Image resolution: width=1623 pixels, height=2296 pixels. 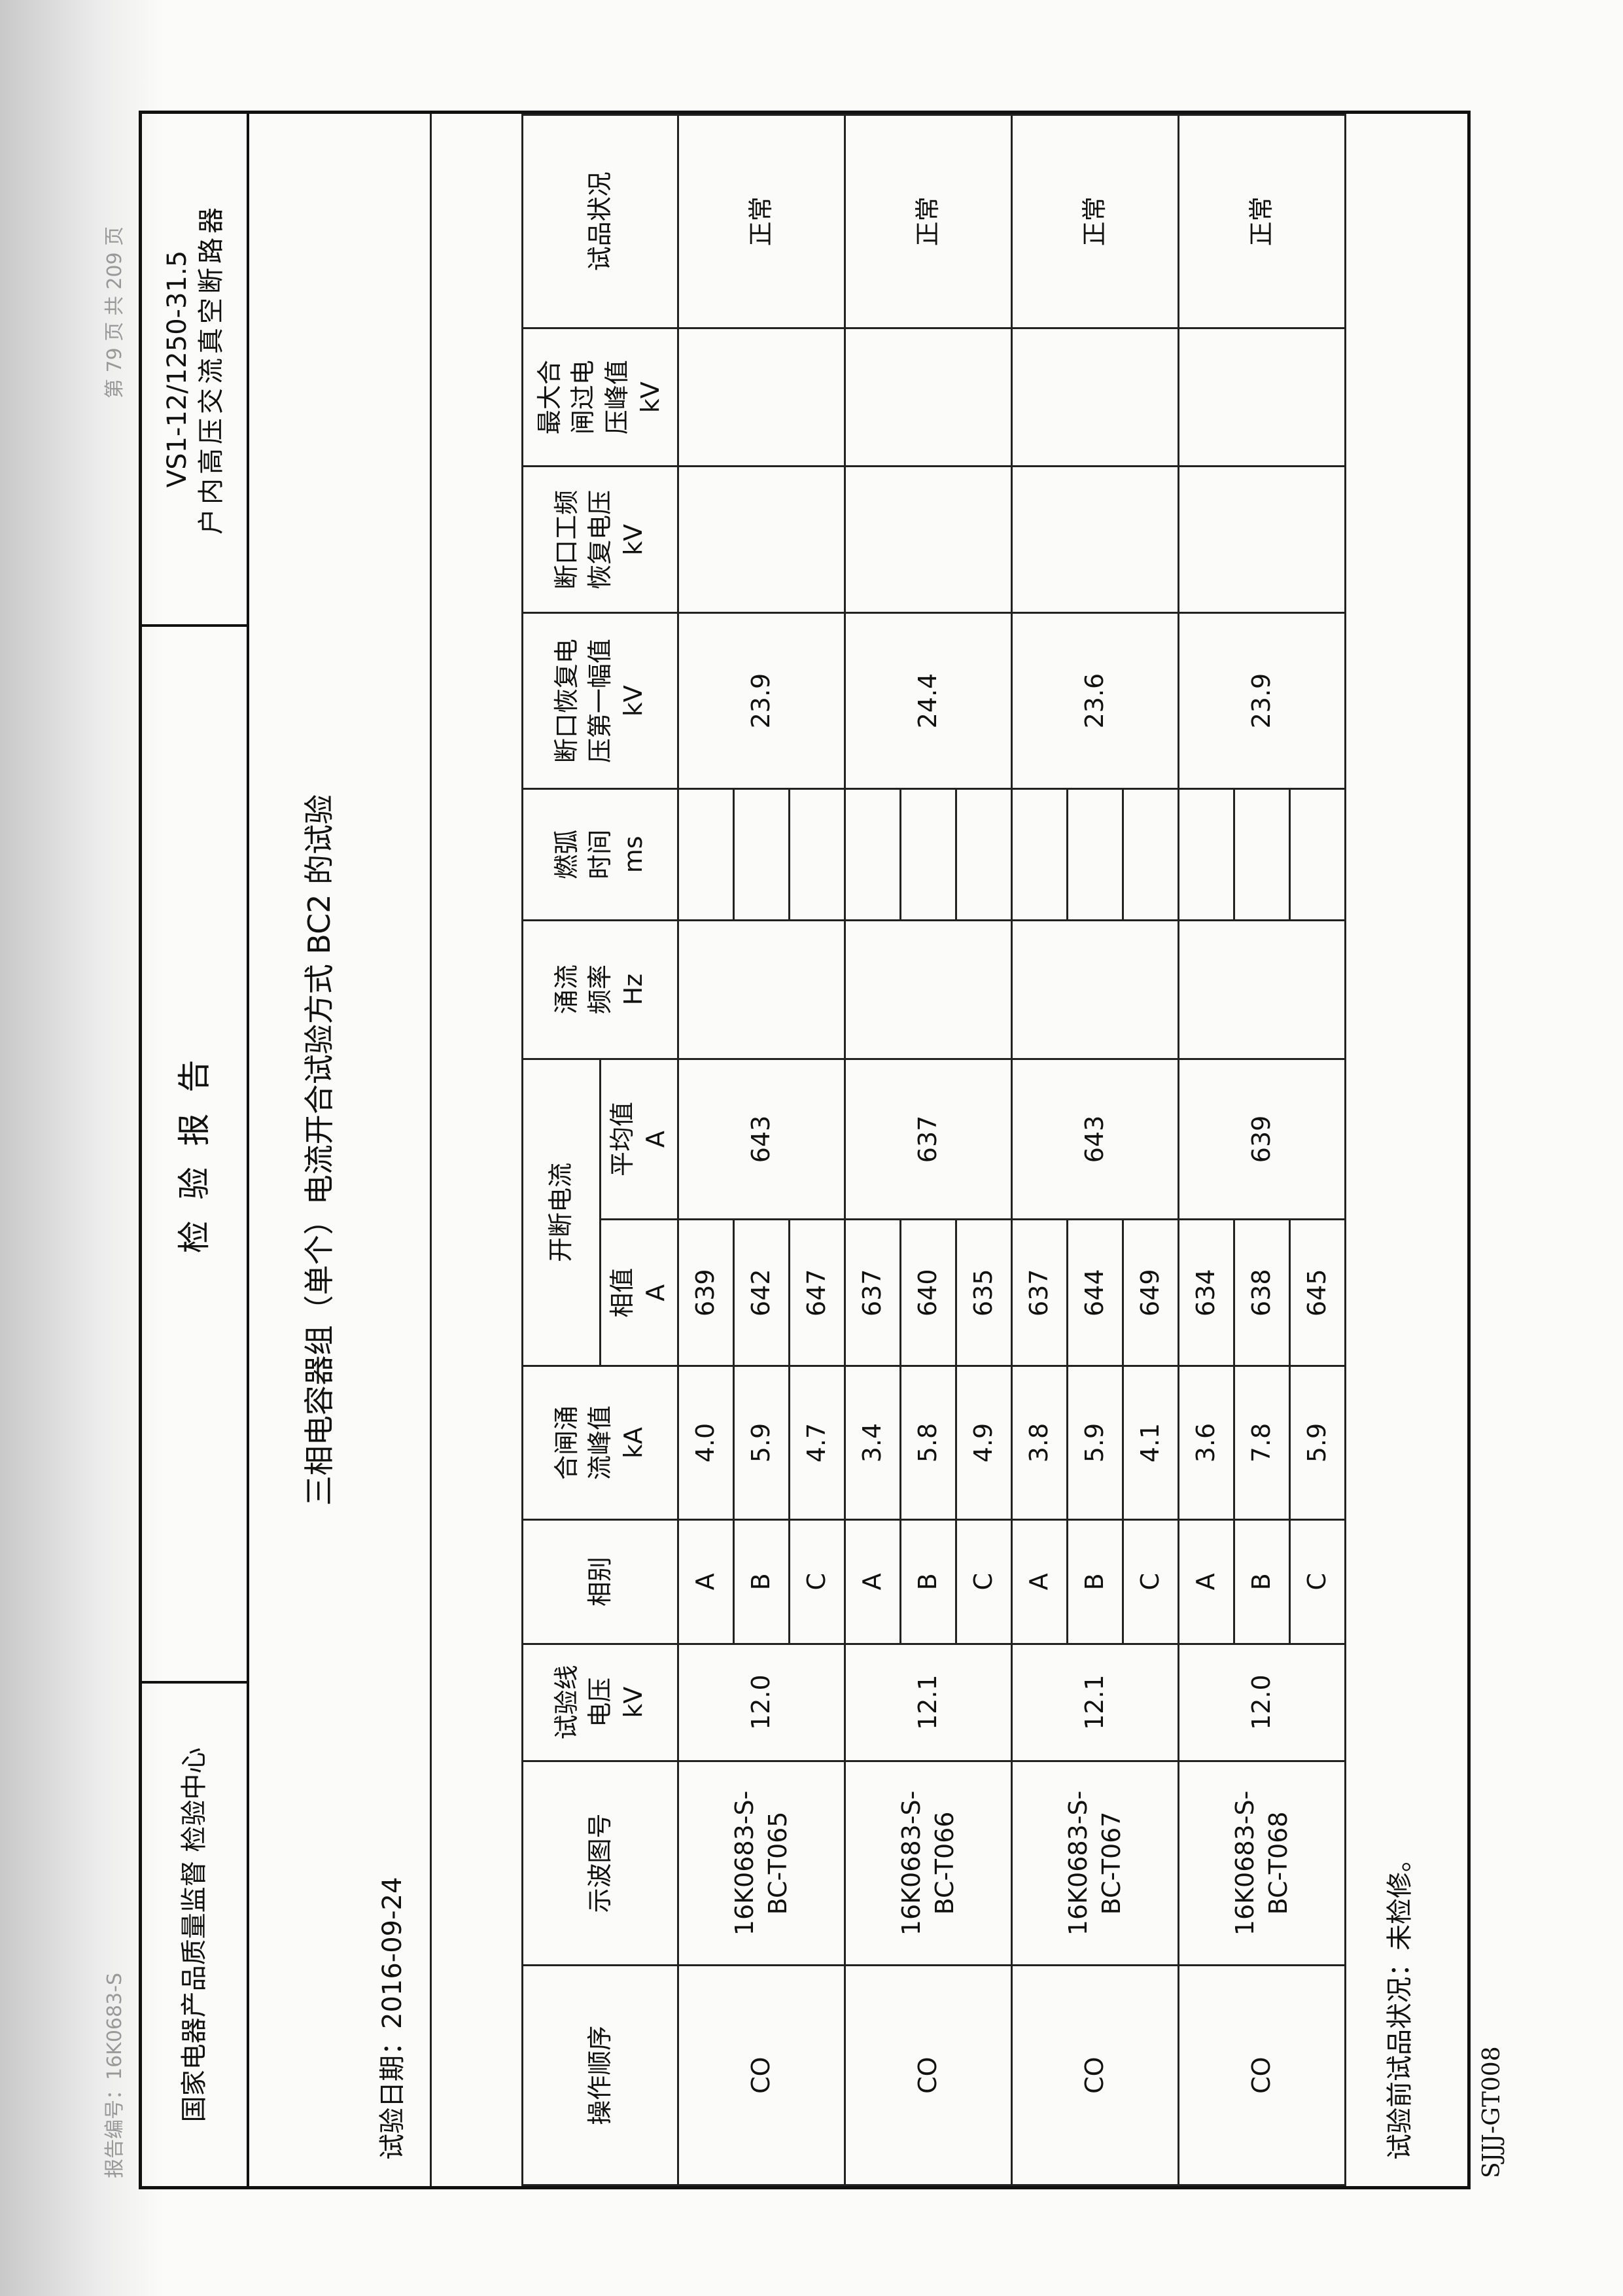 What do you see at coordinates (600, 397) in the screenshot?
I see `column-header: 最大合 闸过电 压峰值 kV` at bounding box center [600, 397].